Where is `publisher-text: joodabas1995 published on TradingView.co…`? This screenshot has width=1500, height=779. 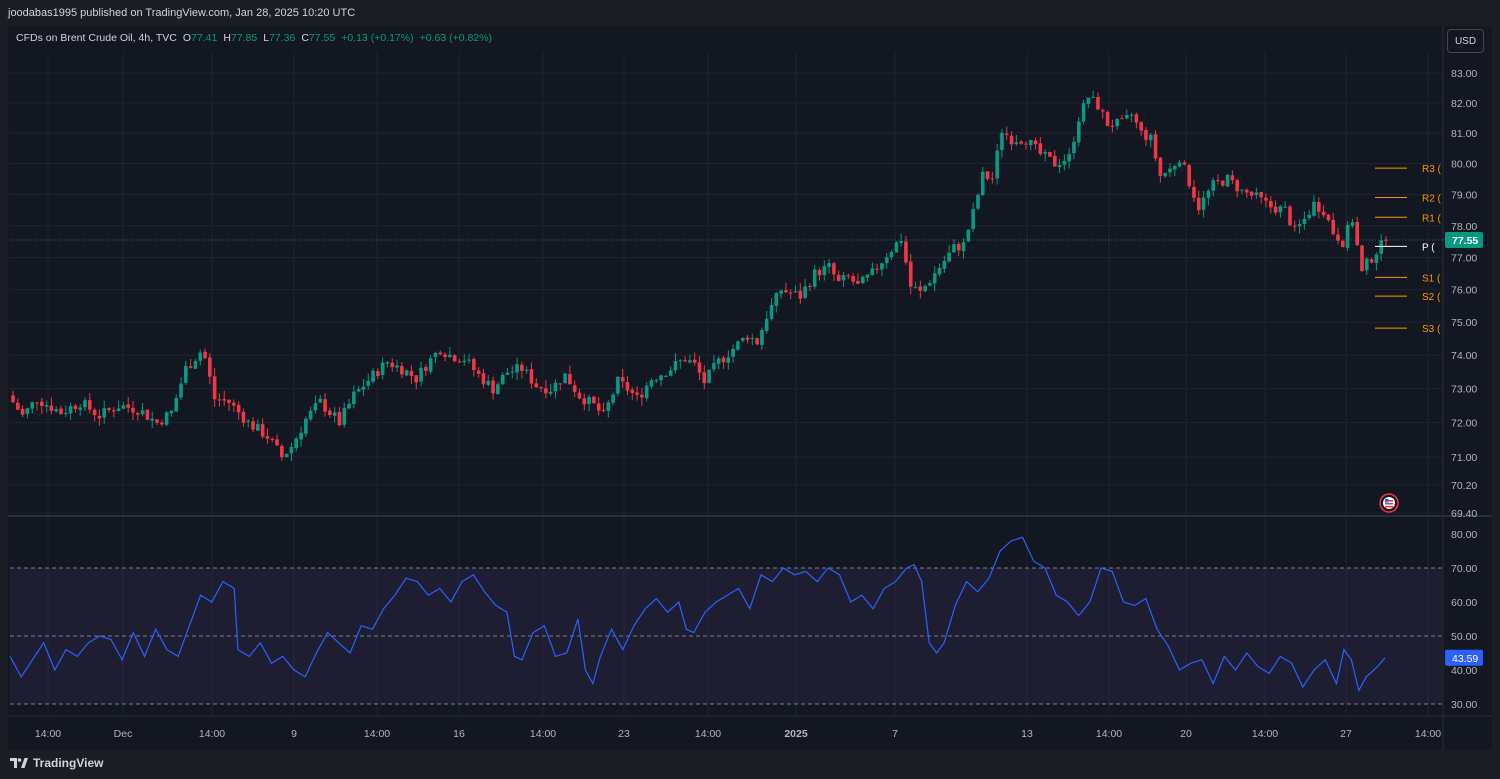 publisher-text: joodabas1995 published on TradingView.co… is located at coordinates (182, 13).